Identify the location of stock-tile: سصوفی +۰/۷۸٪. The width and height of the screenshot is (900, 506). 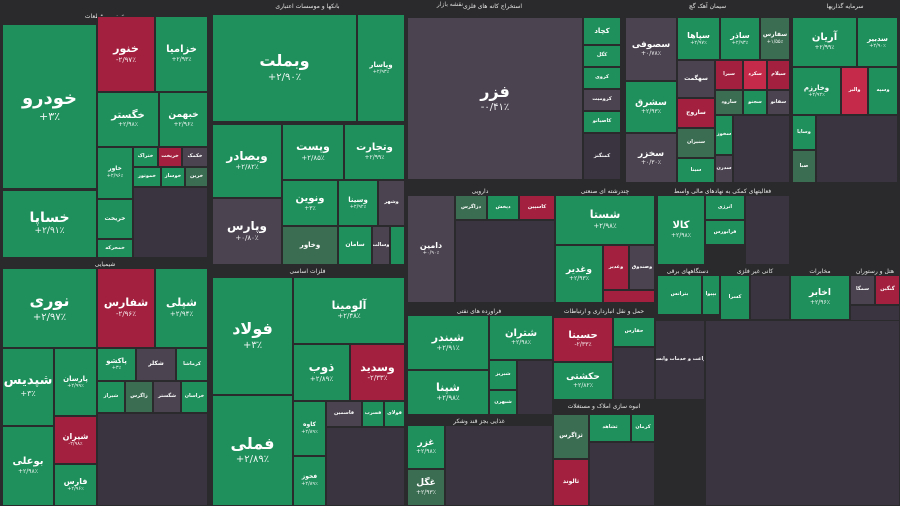
(651, 49).